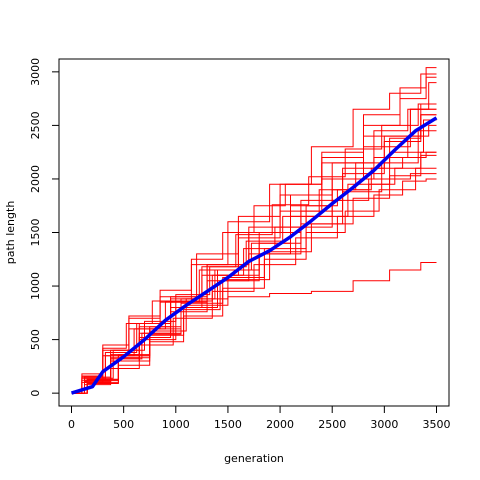 This screenshot has width=480, height=480. I want to click on y-tick-label: 3000, so click(35, 72).